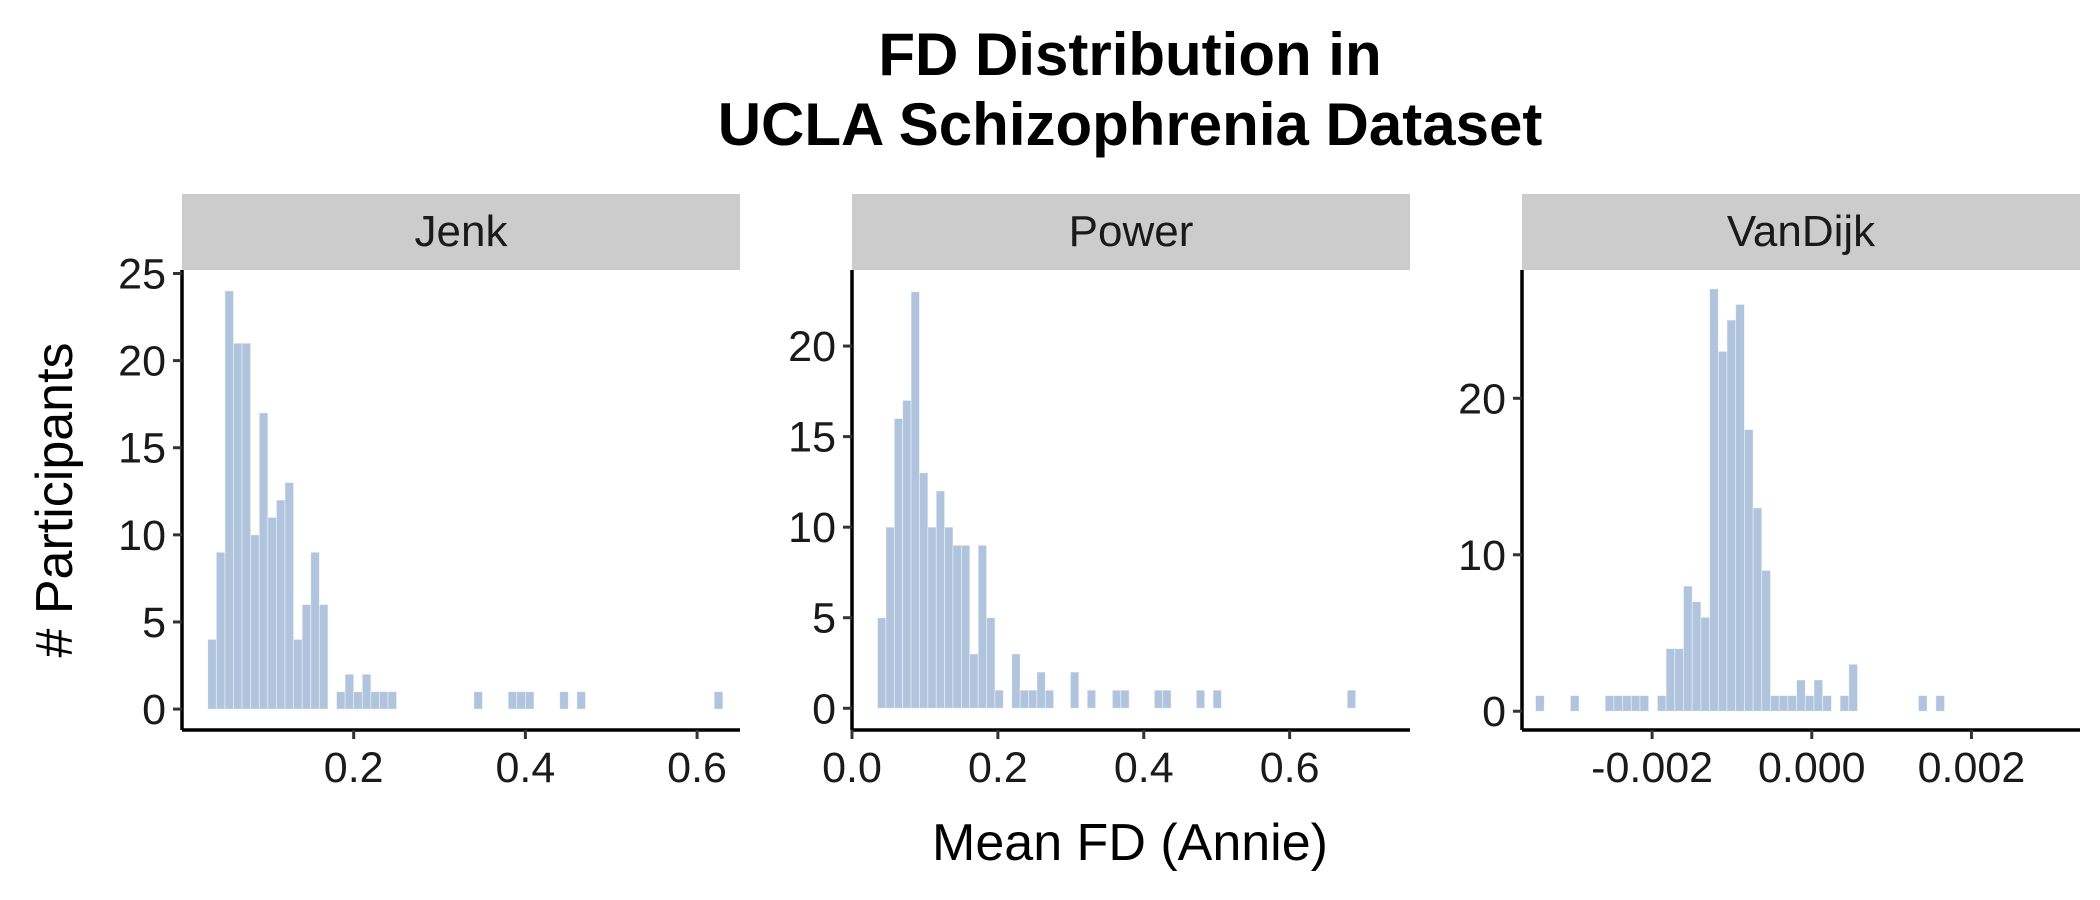 The image size is (2100, 900). What do you see at coordinates (1130, 843) in the screenshot?
I see `x-axis-title: Mean FD (Annie)` at bounding box center [1130, 843].